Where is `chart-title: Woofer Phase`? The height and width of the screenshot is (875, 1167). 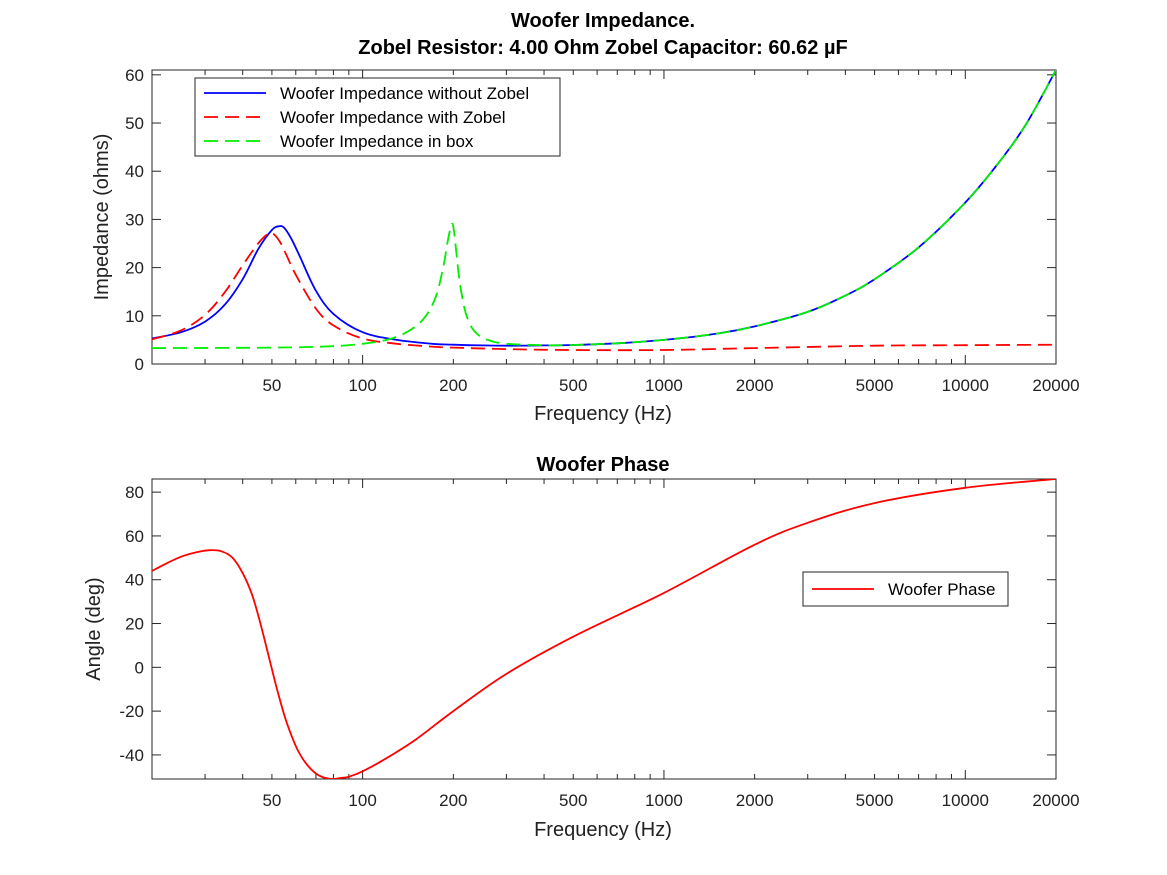
chart-title: Woofer Phase is located at coordinates (603, 465).